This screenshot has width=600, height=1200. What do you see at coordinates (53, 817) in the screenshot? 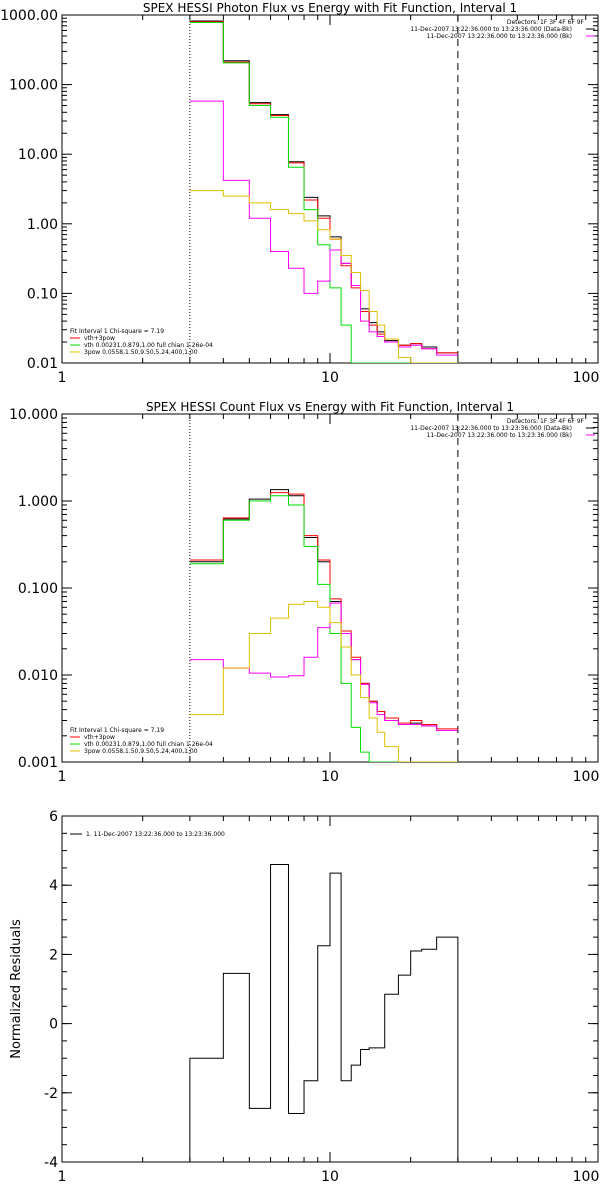
I see `y-tick-label: 6` at bounding box center [53, 817].